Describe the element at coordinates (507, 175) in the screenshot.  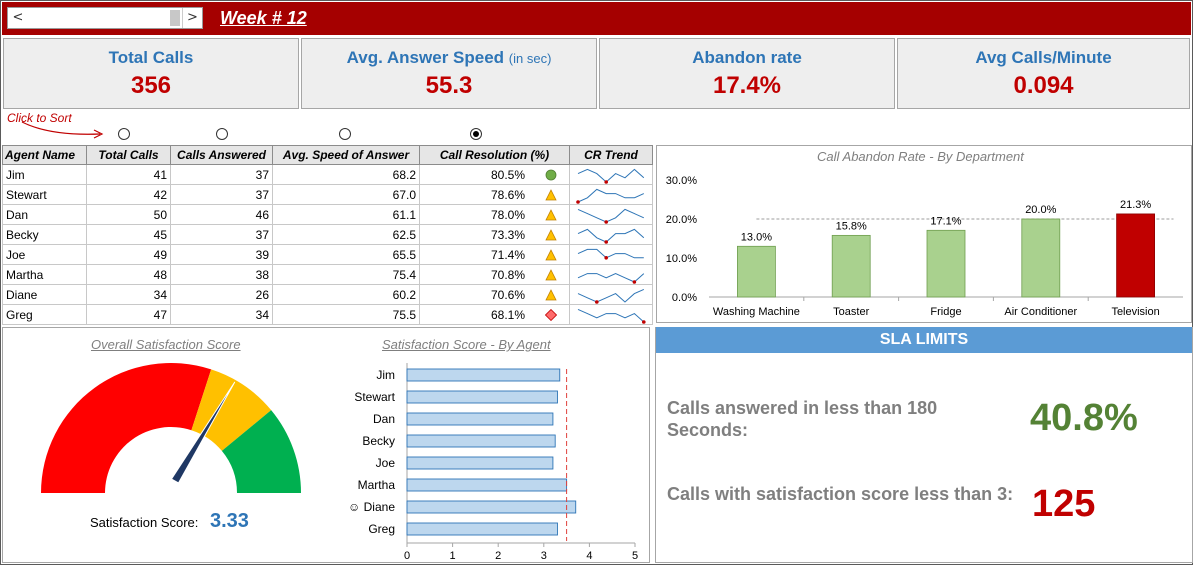
I see `call-resolution-value: 80.5%` at that location.